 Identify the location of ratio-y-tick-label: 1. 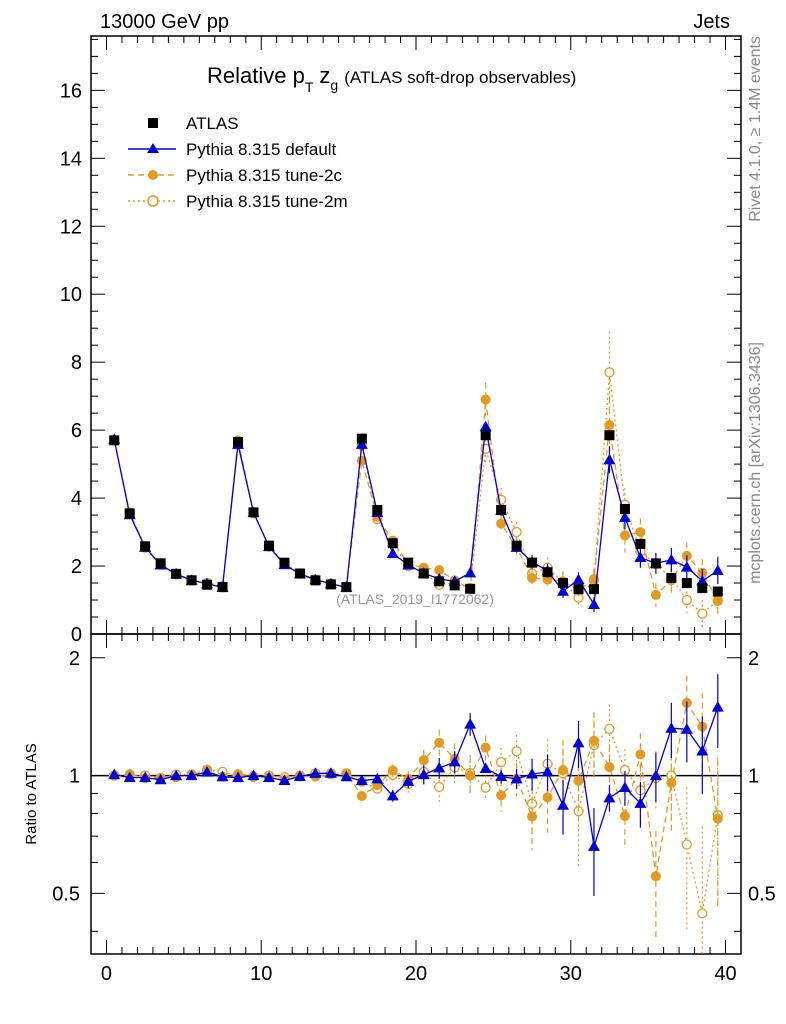
(74, 777).